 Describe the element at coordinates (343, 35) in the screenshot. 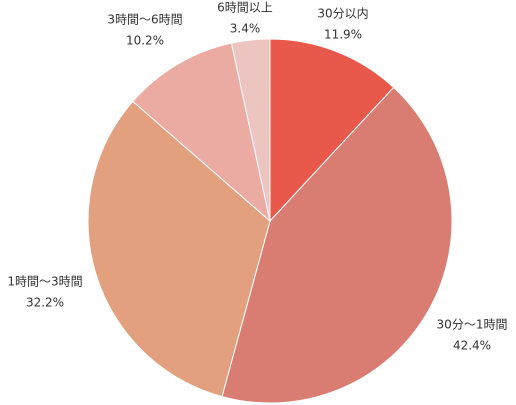

I see `slice-value: 11.9%` at that location.